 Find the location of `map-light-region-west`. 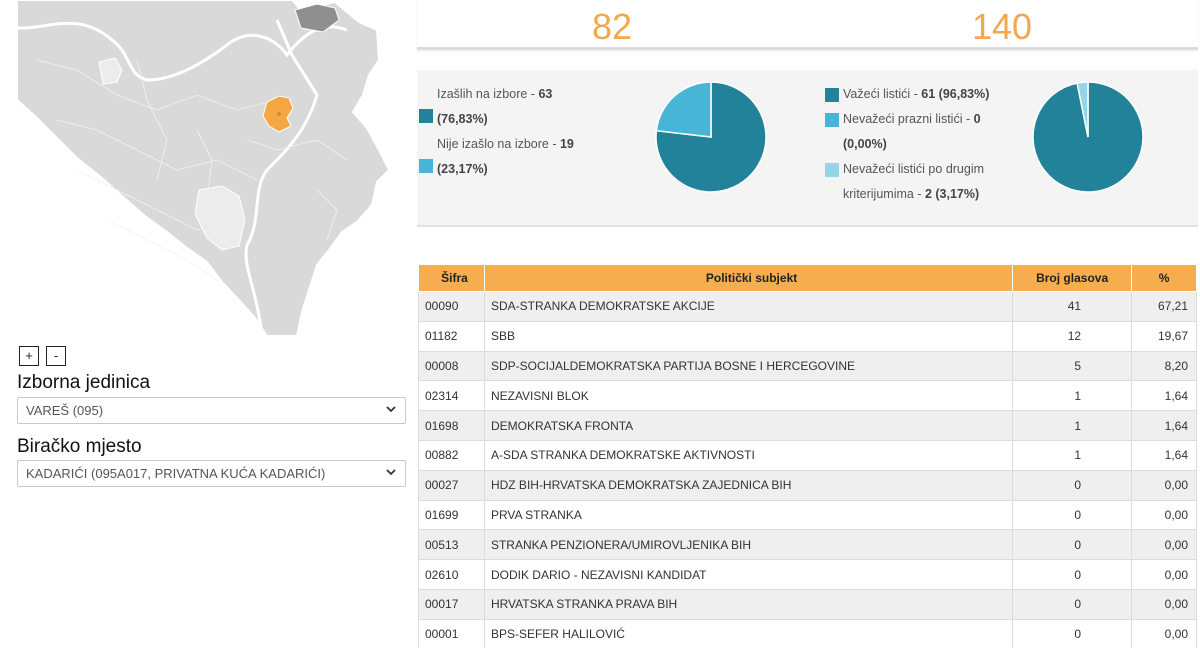

map-light-region-west is located at coordinates (110, 71).